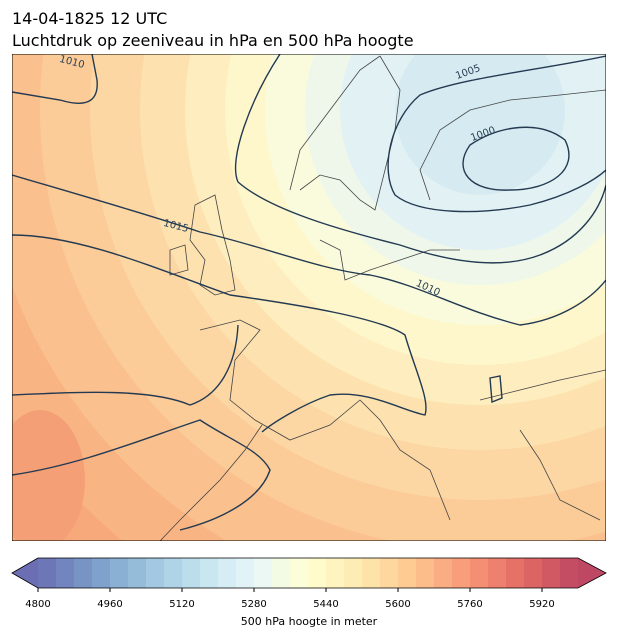 The width and height of the screenshot is (618, 639). Describe the element at coordinates (541, 604) in the screenshot. I see `colorbar-tick-label: 5920` at that location.